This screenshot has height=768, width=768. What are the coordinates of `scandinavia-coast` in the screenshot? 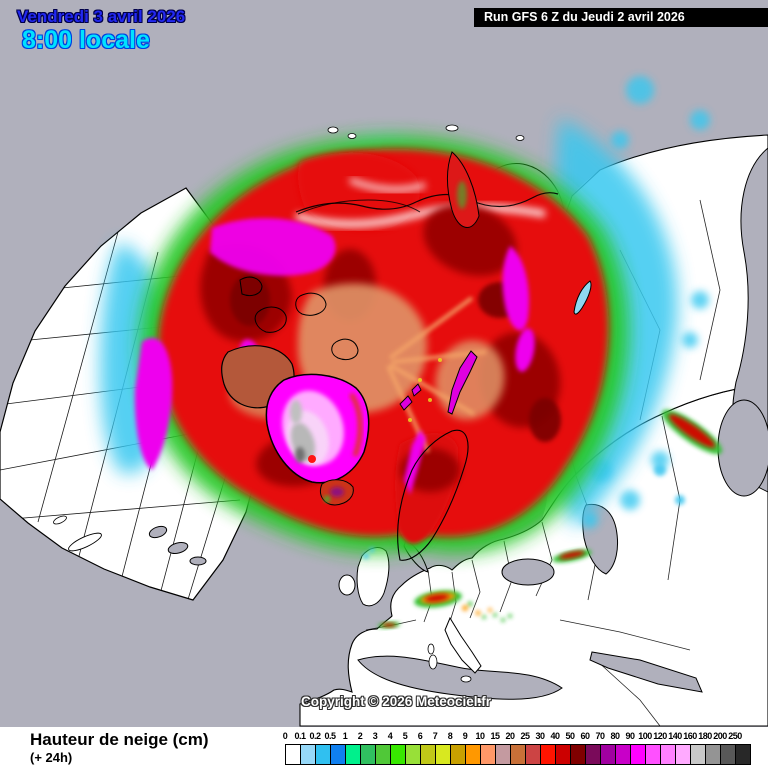 It's located at (433, 495).